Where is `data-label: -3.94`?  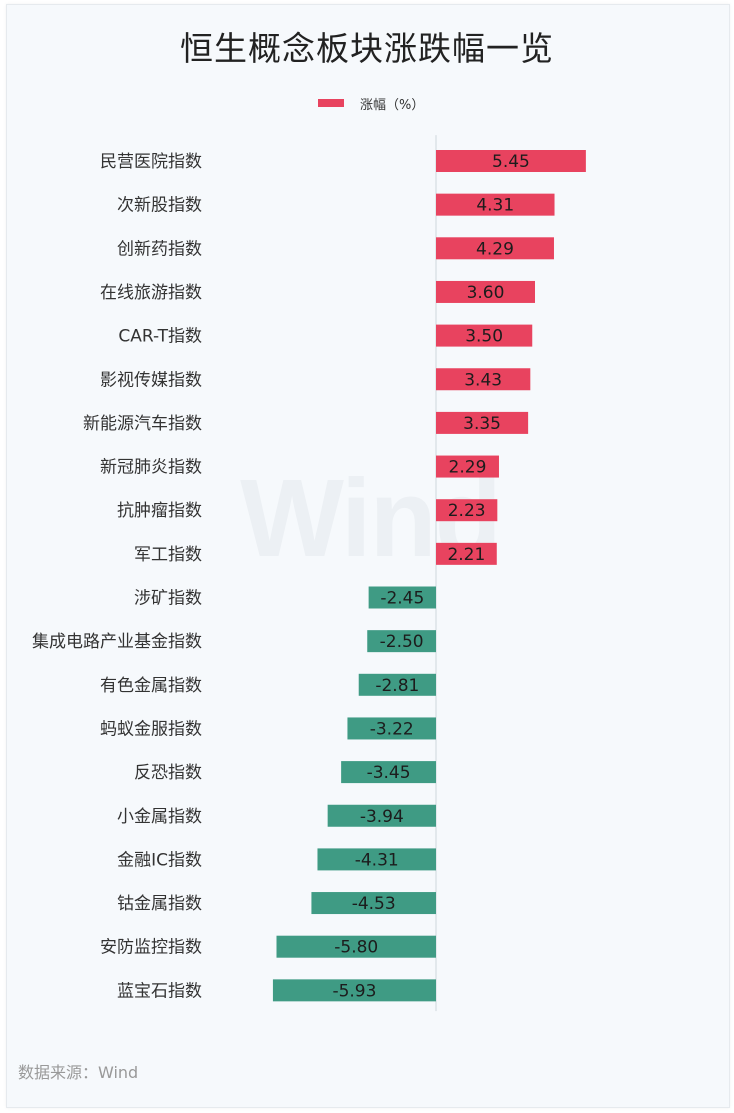 data-label: -3.94 is located at coordinates (382, 817).